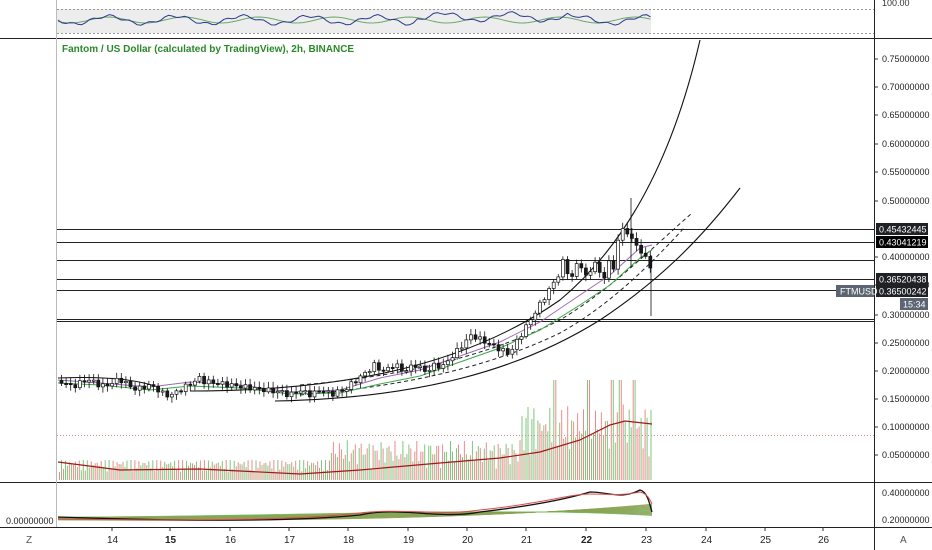 The width and height of the screenshot is (932, 550). What do you see at coordinates (906, 343) in the screenshot?
I see `price-axis-label: 0.25000000` at bounding box center [906, 343].